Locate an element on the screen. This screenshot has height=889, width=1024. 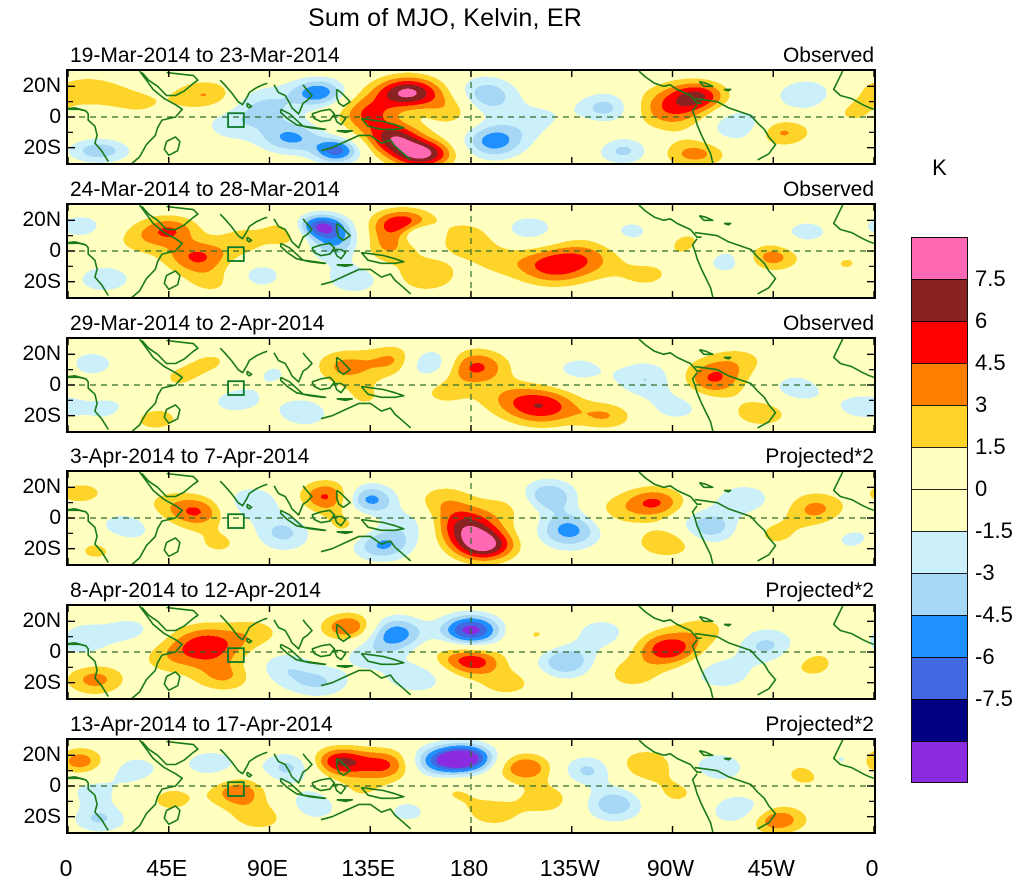
panel-date-range-2: 24-Mar-2014 to 28-Mar-2014 is located at coordinates (205, 189).